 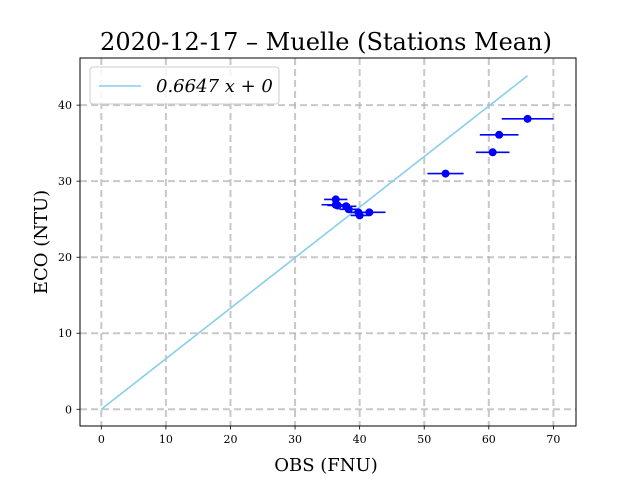 What do you see at coordinates (101, 439) in the screenshot?
I see `x-tick-label: 0` at bounding box center [101, 439].